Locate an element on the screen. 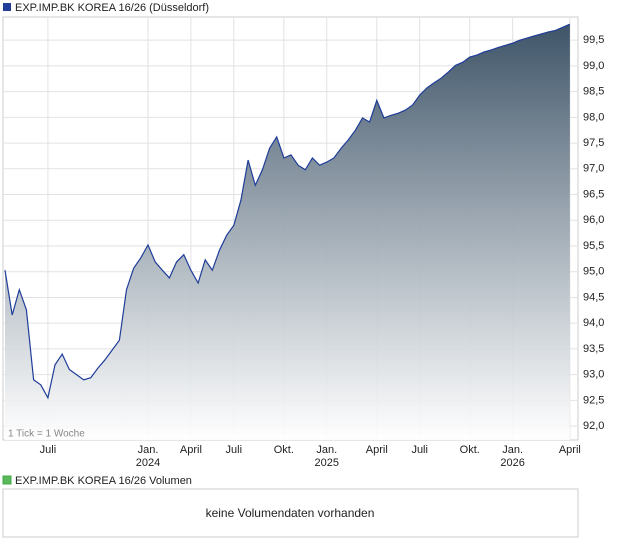 Image resolution: width=620 pixels, height=551 pixels. x-year-label: 2025 is located at coordinates (327, 463).